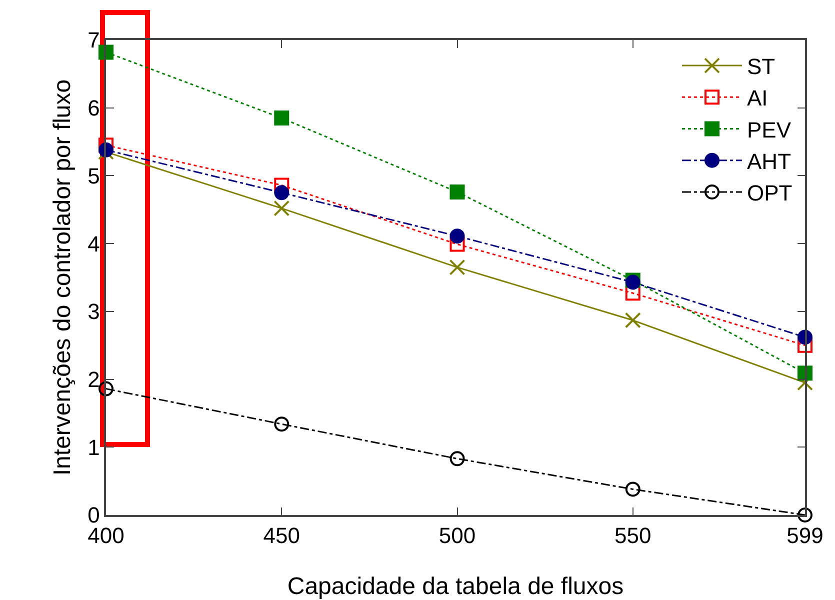 Image resolution: width=835 pixels, height=600 pixels. Describe the element at coordinates (94, 311) in the screenshot. I see `y-tick-label: 3` at that location.